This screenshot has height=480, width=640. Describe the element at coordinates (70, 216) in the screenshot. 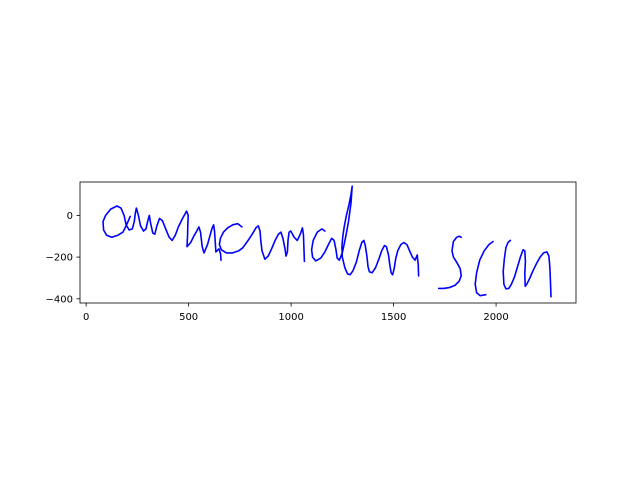

I see `y-tick-label: 0` at that location.